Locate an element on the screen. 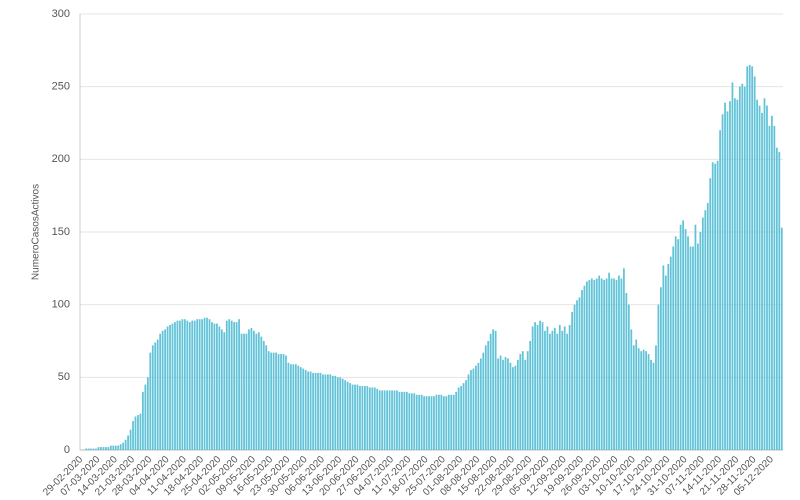 This screenshot has width=800, height=500. y-axis-label: NumeroCasosActivos is located at coordinates (36, 232).